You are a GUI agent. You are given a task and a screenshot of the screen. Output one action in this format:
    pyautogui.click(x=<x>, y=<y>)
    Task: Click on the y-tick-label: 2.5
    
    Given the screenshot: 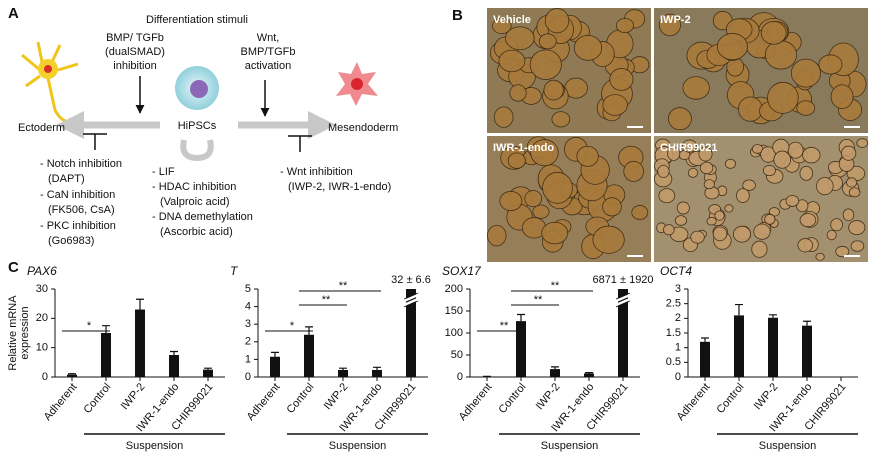 What is the action you would take?
    pyautogui.click(x=673, y=304)
    